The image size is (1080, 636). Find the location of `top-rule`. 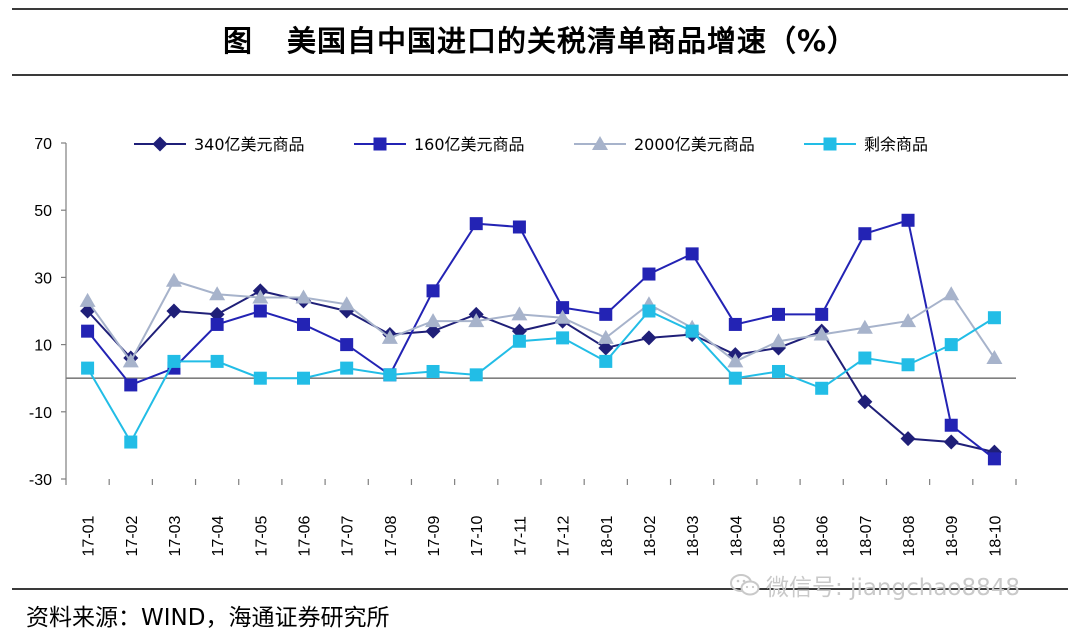

top-rule is located at coordinates (540, 9).